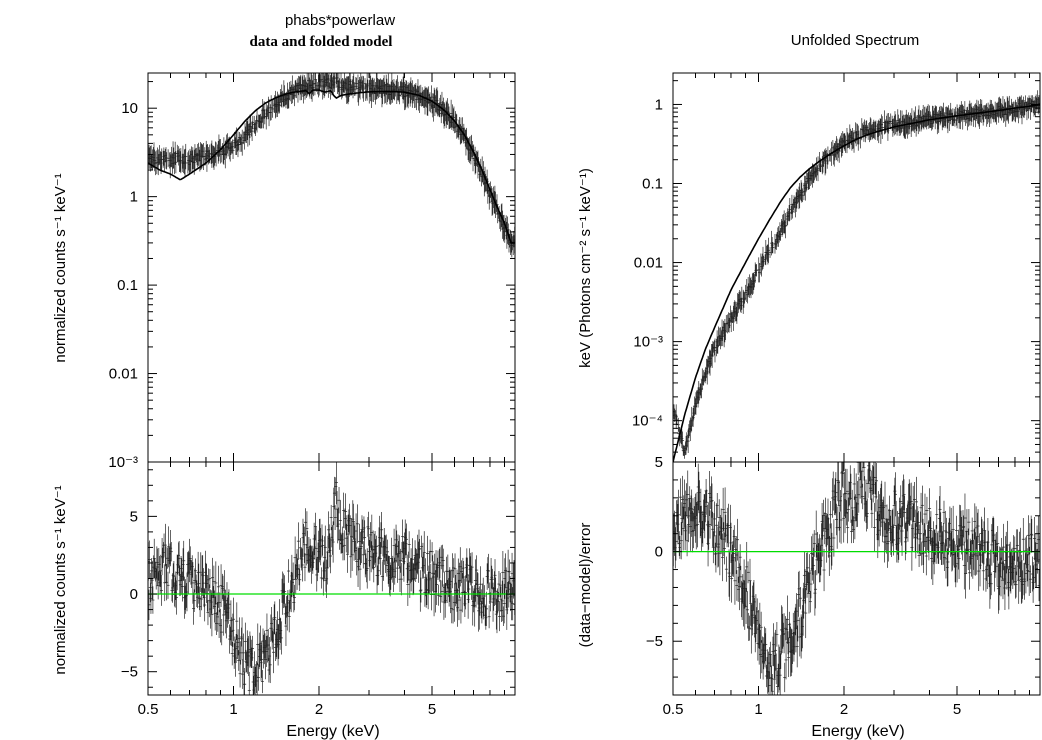  I want to click on left-top-data-points, so click(331, 165).